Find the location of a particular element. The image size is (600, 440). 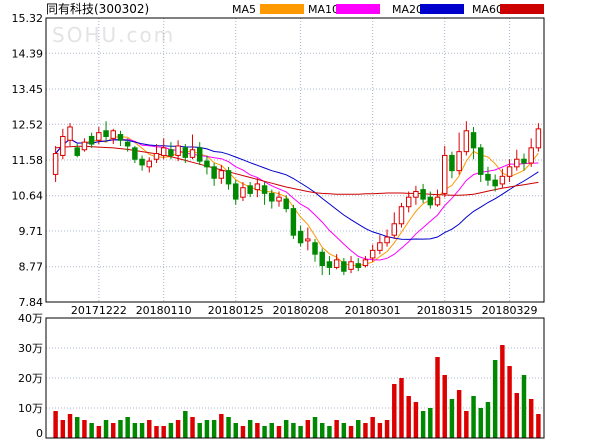

volume-tick-label: 0 is located at coordinates (39, 433).